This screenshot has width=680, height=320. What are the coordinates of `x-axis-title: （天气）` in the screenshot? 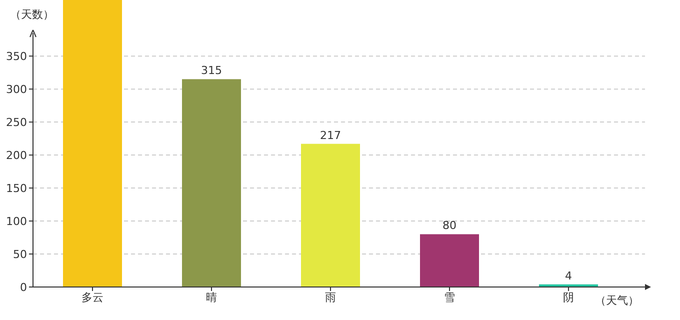 It's located at (617, 300).